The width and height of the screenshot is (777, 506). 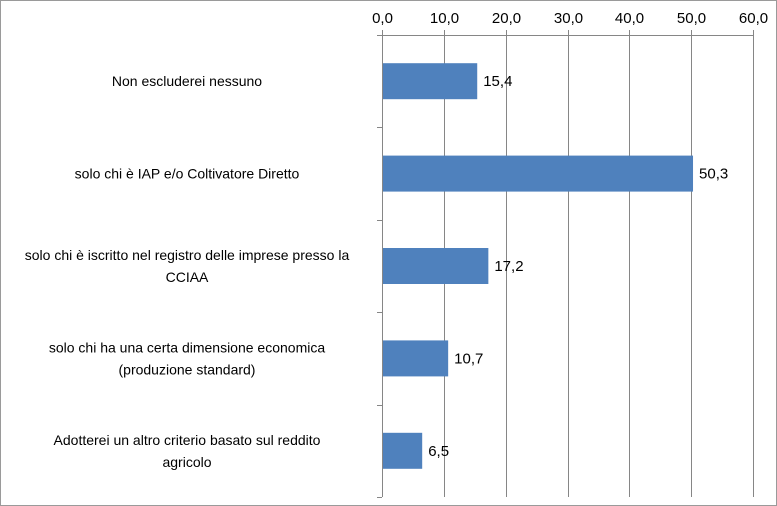 I want to click on x-axis-tick-label: 10,0, so click(x=444, y=18).